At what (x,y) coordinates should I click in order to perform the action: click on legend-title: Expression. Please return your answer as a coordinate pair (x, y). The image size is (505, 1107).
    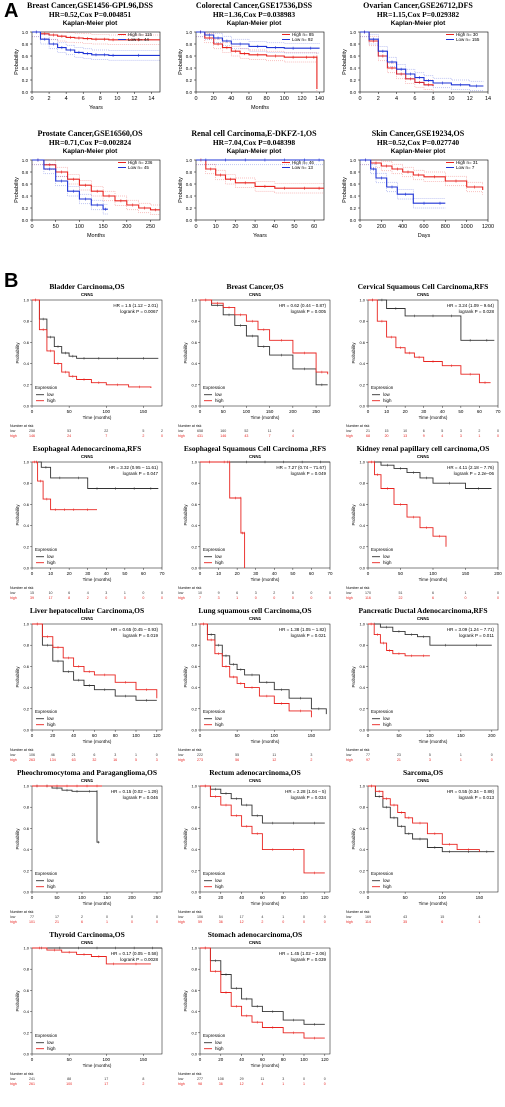
    Looking at the image, I should click on (46, 387).